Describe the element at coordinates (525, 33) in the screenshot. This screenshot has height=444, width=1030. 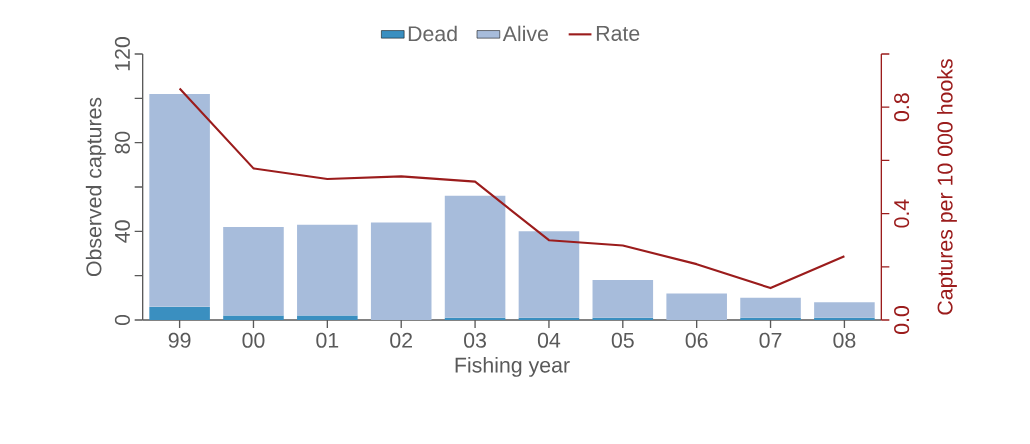
I see `legend-label: Alive` at that location.